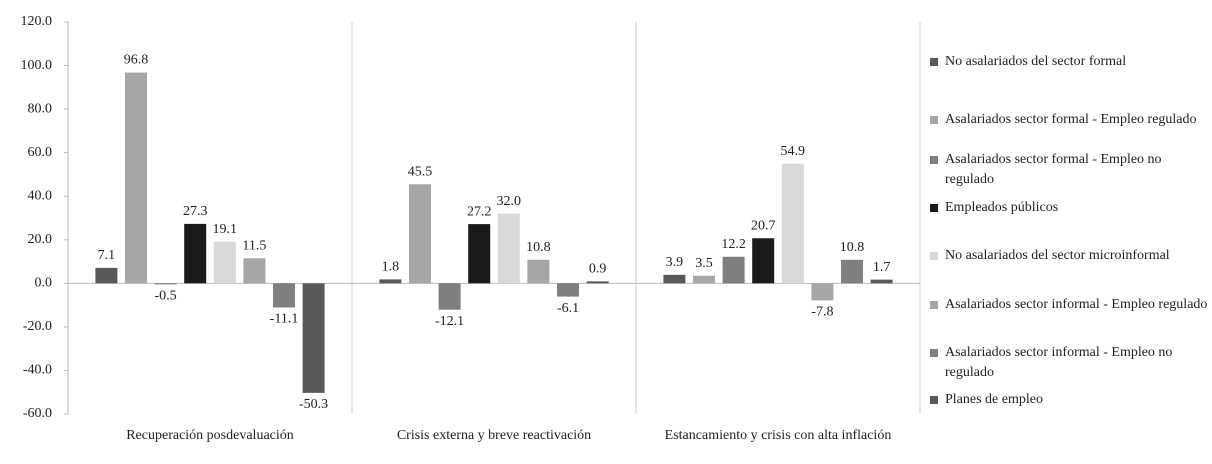 This screenshot has height=464, width=1212. What do you see at coordinates (1069, 400) in the screenshot?
I see `legend-item: Planes de empleo` at bounding box center [1069, 400].